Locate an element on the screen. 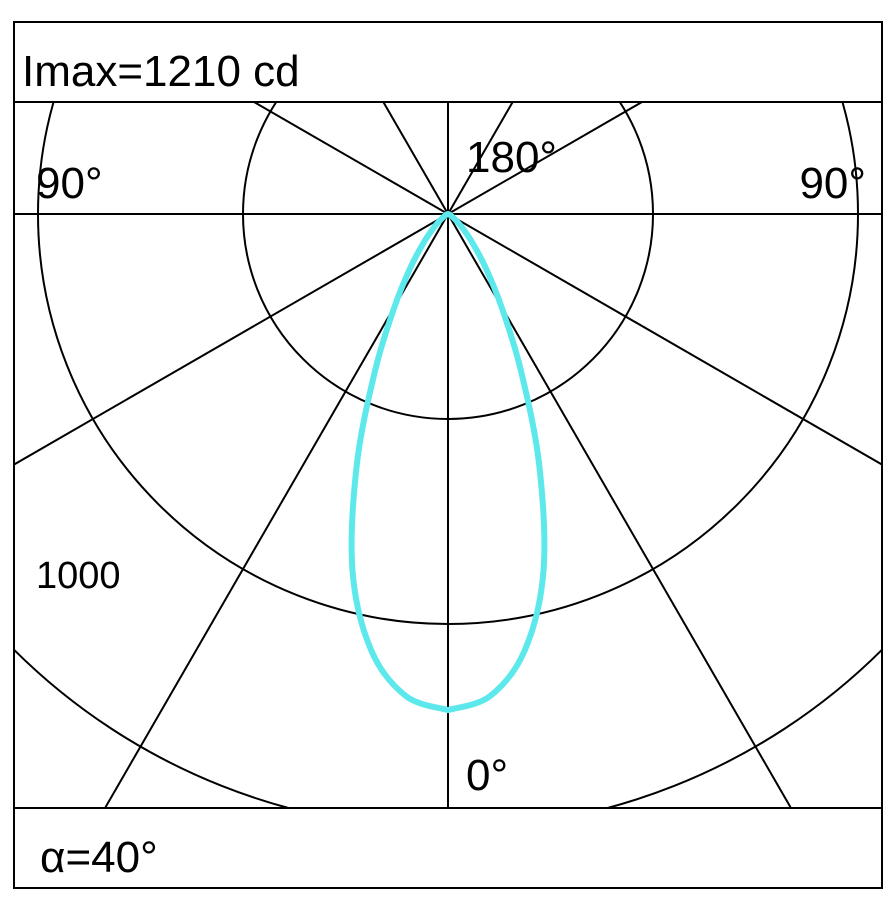 Image resolution: width=896 pixels, height=902 pixels. imax-label: Imax=1210 cd is located at coordinates (161, 71).